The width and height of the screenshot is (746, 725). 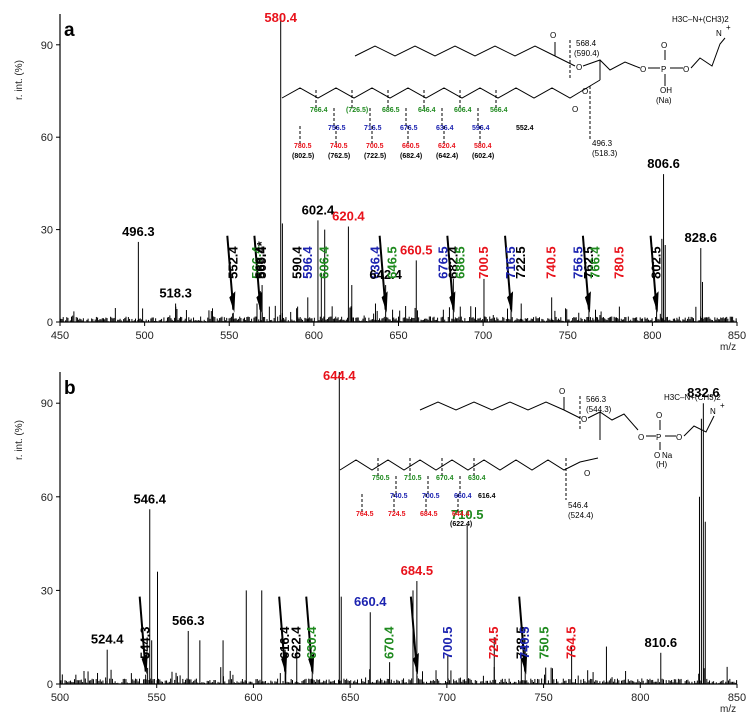 What do you see at coordinates (370, 601) in the screenshot?
I see `peak-label: 660.4` at bounding box center [370, 601].